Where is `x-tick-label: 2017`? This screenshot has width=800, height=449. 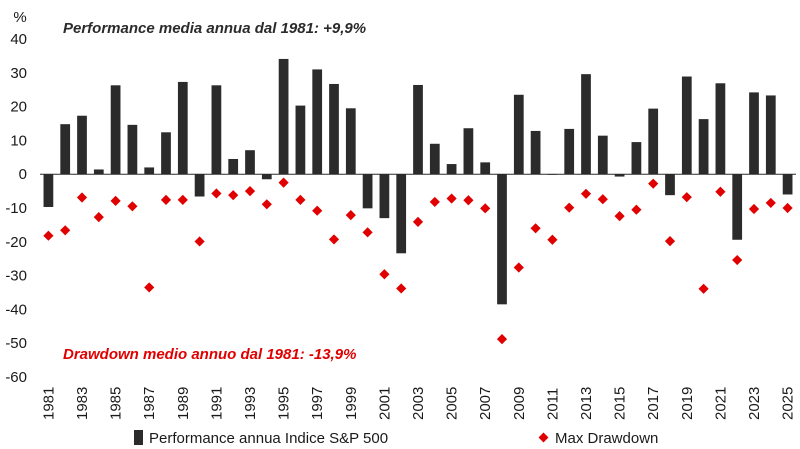 x-tick-label: 2017 is located at coordinates (653, 403).